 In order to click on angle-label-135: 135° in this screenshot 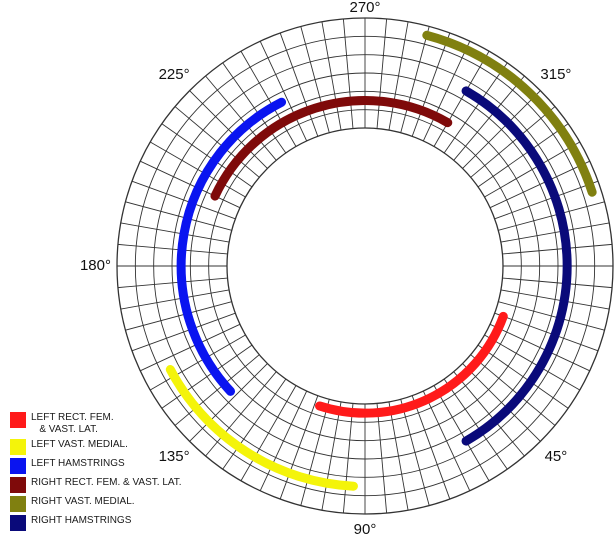, I will do `click(174, 456)`.